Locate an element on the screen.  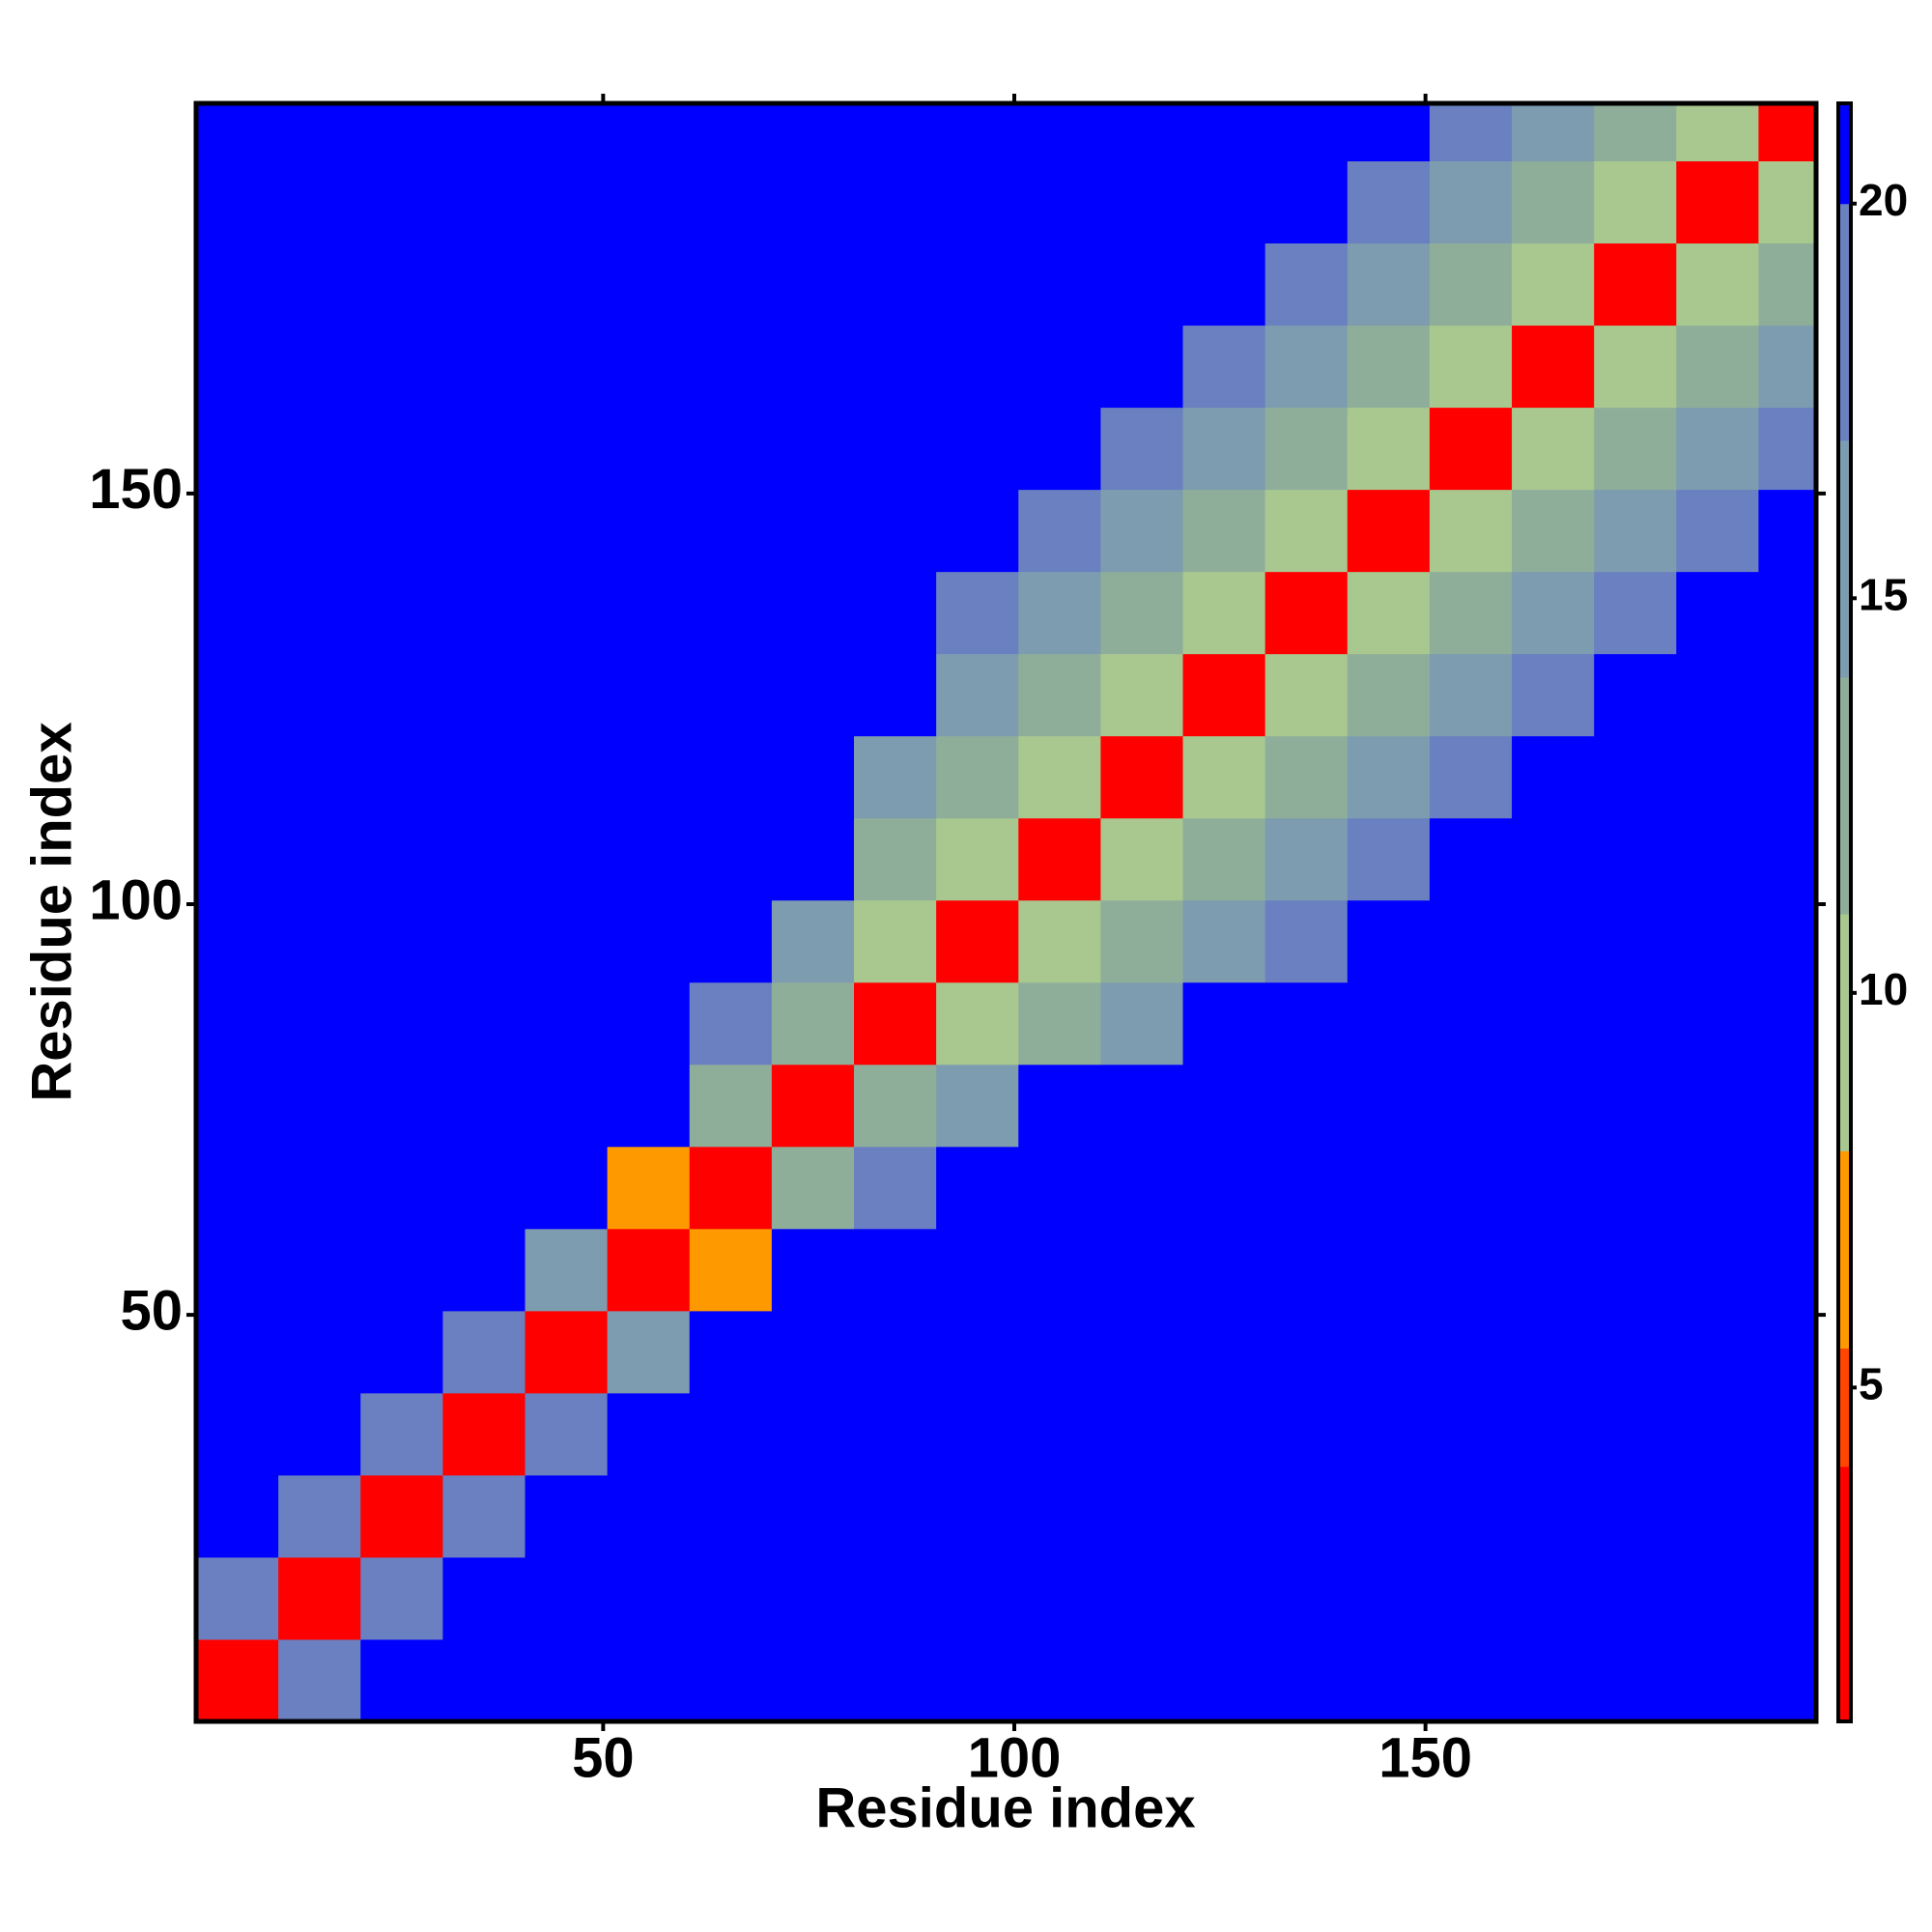
x-tick-label: 150 is located at coordinates (1425, 1757).